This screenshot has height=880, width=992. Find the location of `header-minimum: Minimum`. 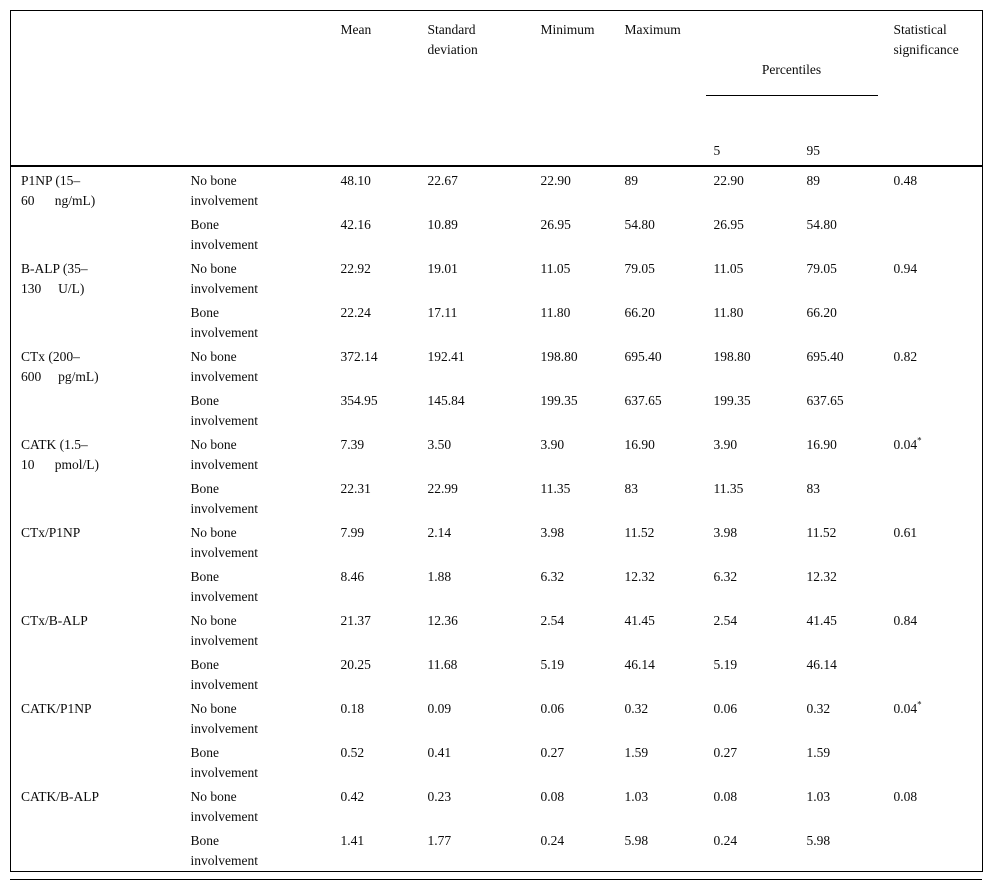

header-minimum: Minimum is located at coordinates (567, 29).